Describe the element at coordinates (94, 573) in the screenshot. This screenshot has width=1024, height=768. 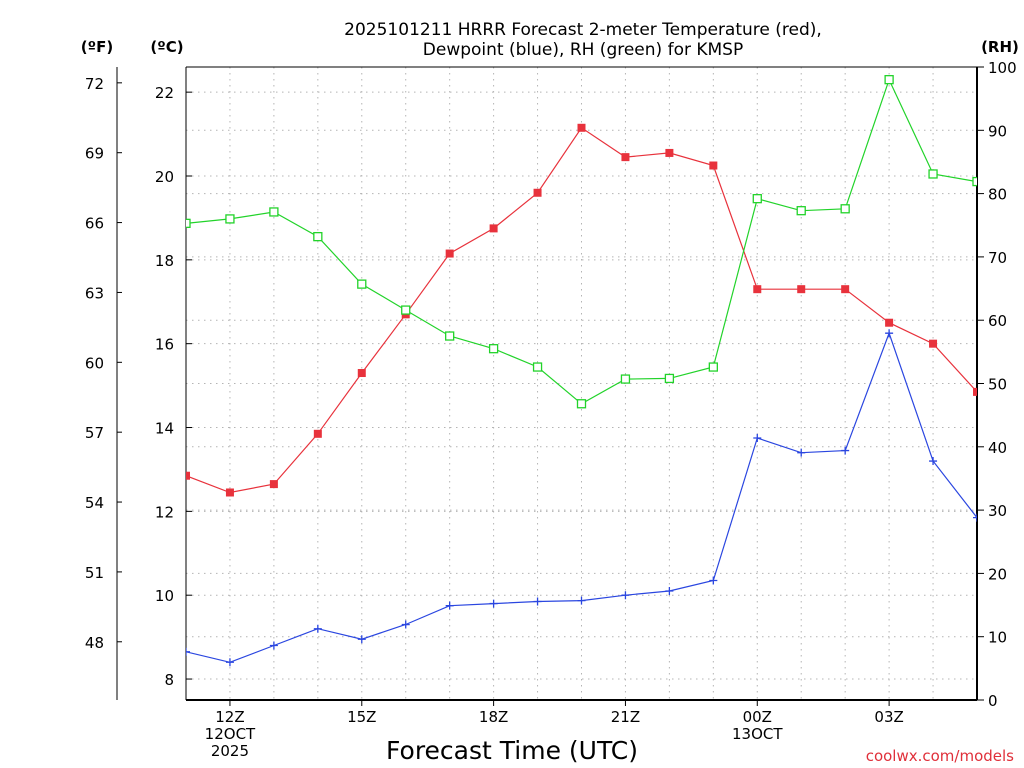
I see `fahrenheit-tick-label: 51` at that location.